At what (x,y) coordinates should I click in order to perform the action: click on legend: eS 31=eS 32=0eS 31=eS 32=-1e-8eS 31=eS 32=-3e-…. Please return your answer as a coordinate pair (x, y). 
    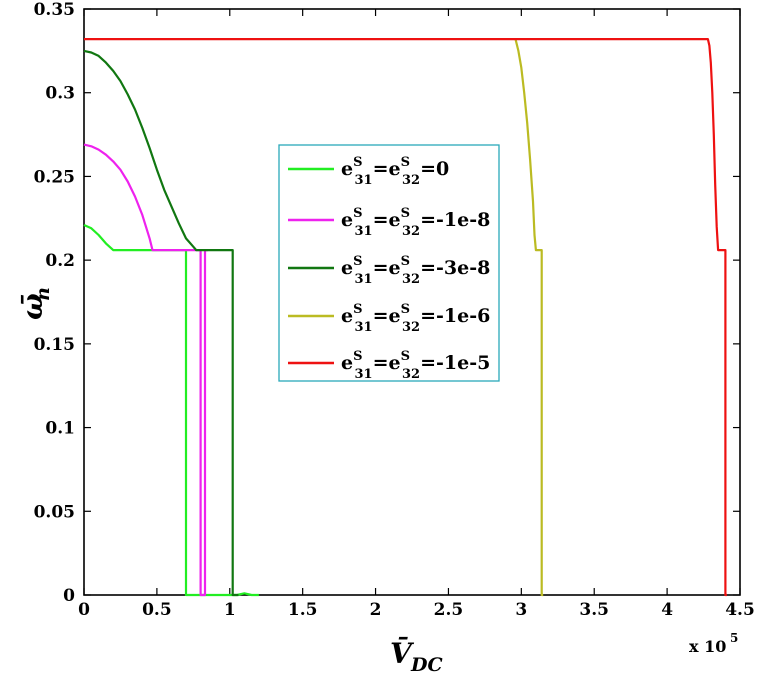
    Looking at the image, I should click on (389, 263).